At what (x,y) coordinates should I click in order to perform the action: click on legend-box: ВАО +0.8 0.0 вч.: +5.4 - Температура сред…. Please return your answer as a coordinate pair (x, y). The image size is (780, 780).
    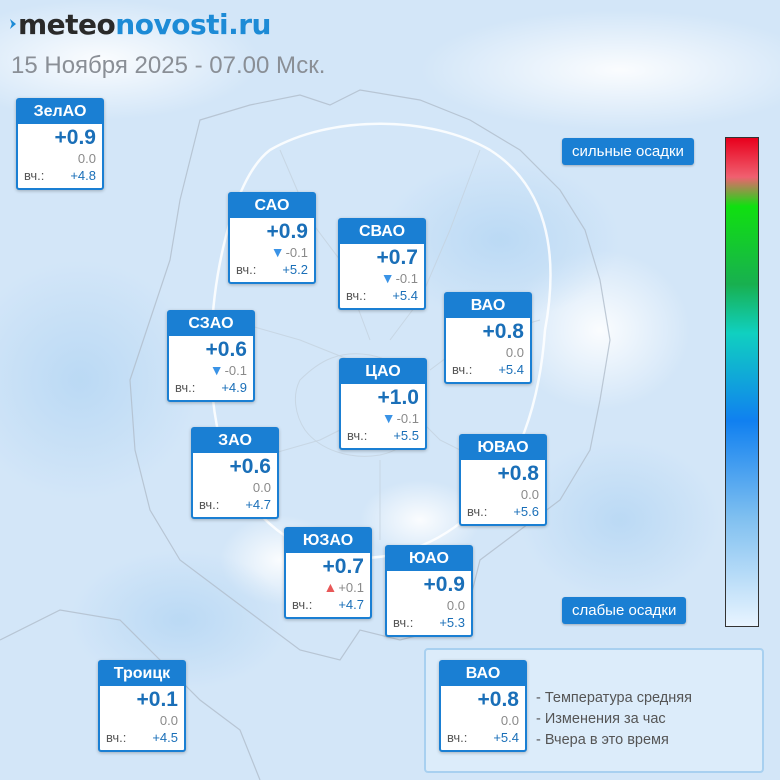
    Looking at the image, I should click on (594, 710).